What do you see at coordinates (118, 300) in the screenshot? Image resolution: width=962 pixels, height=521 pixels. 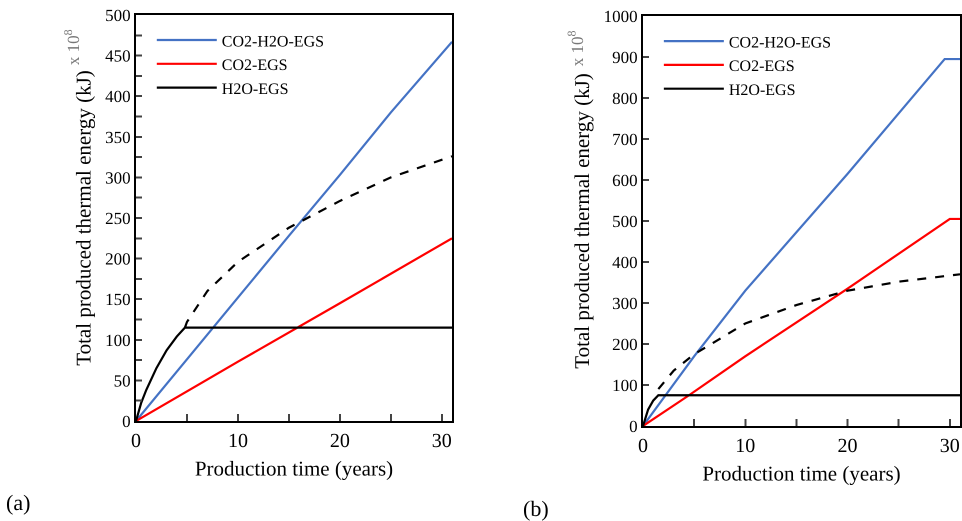 I see `y-tick-label: 150` at bounding box center [118, 300].